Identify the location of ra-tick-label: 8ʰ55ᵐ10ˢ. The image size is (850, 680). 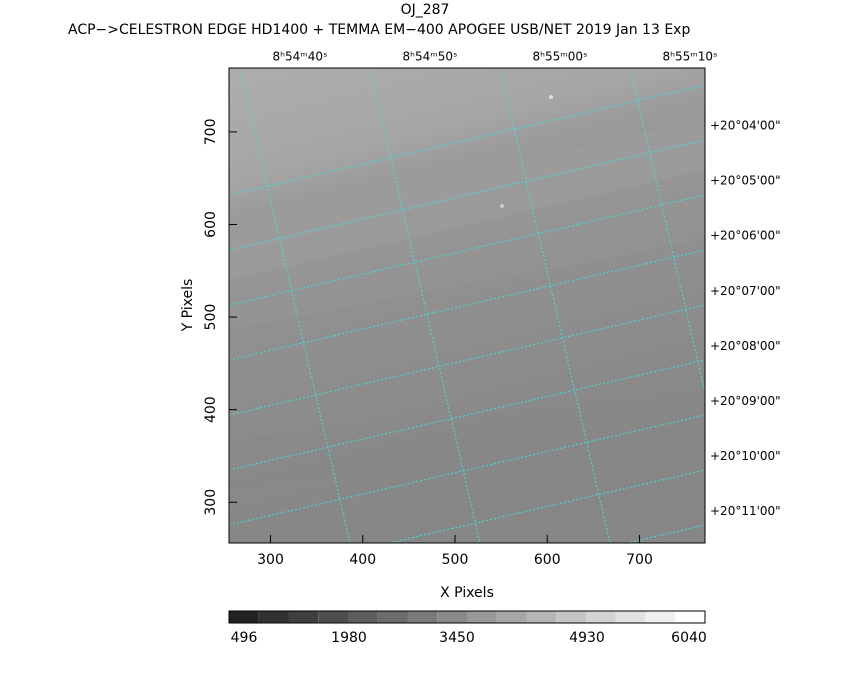
(690, 57).